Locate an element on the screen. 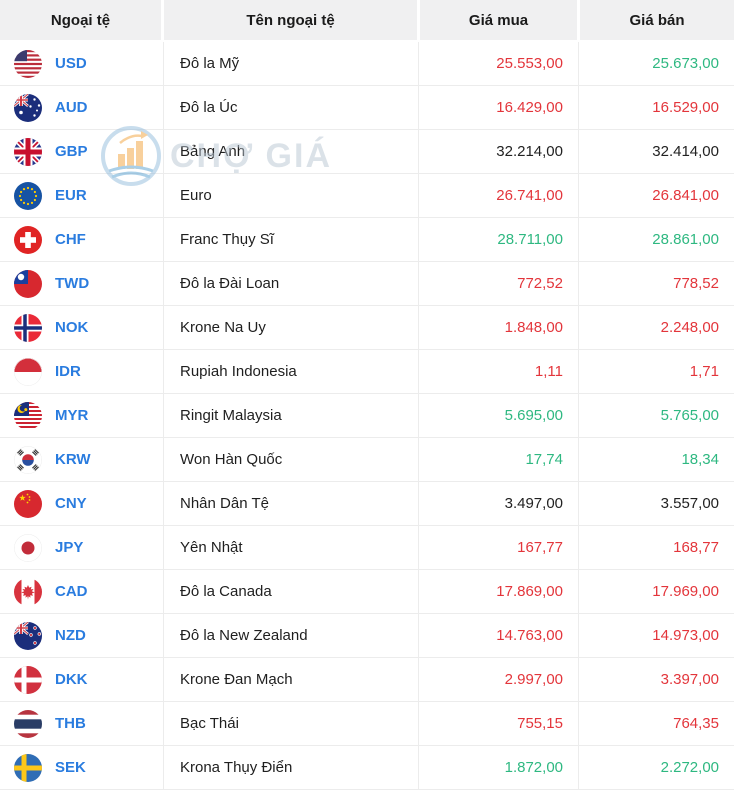  currency-code-link: AUD is located at coordinates (71, 107).